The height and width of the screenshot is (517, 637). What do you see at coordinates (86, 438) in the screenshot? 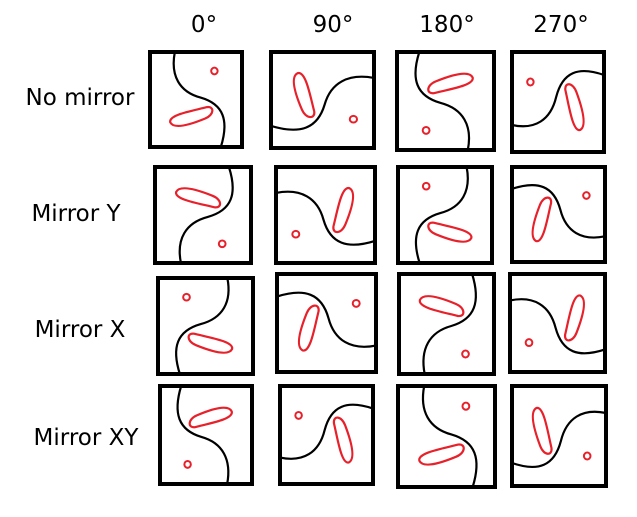
I see `row-label-mirror-xy: Mirror XY` at bounding box center [86, 438].